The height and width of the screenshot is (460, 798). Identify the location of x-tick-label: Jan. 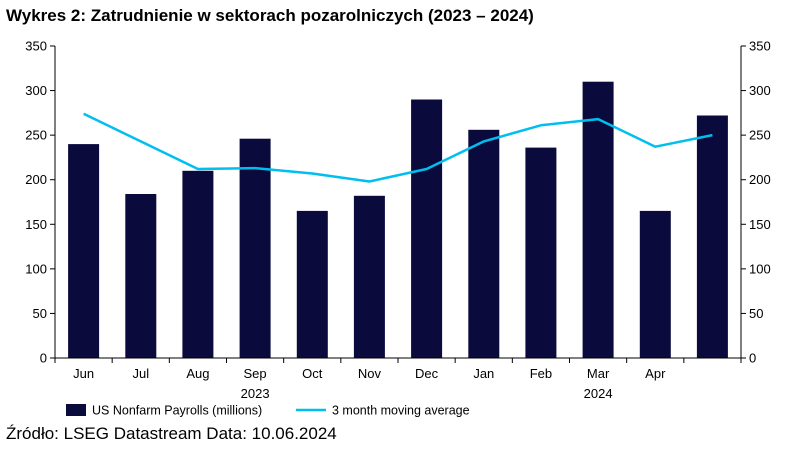
(483, 373).